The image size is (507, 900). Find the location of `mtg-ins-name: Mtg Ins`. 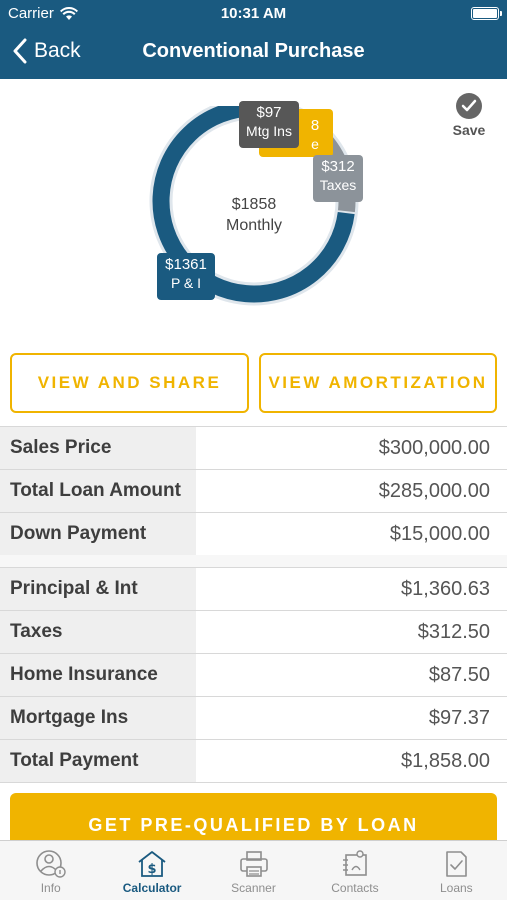

mtg-ins-name: Mtg Ins is located at coordinates (269, 131).